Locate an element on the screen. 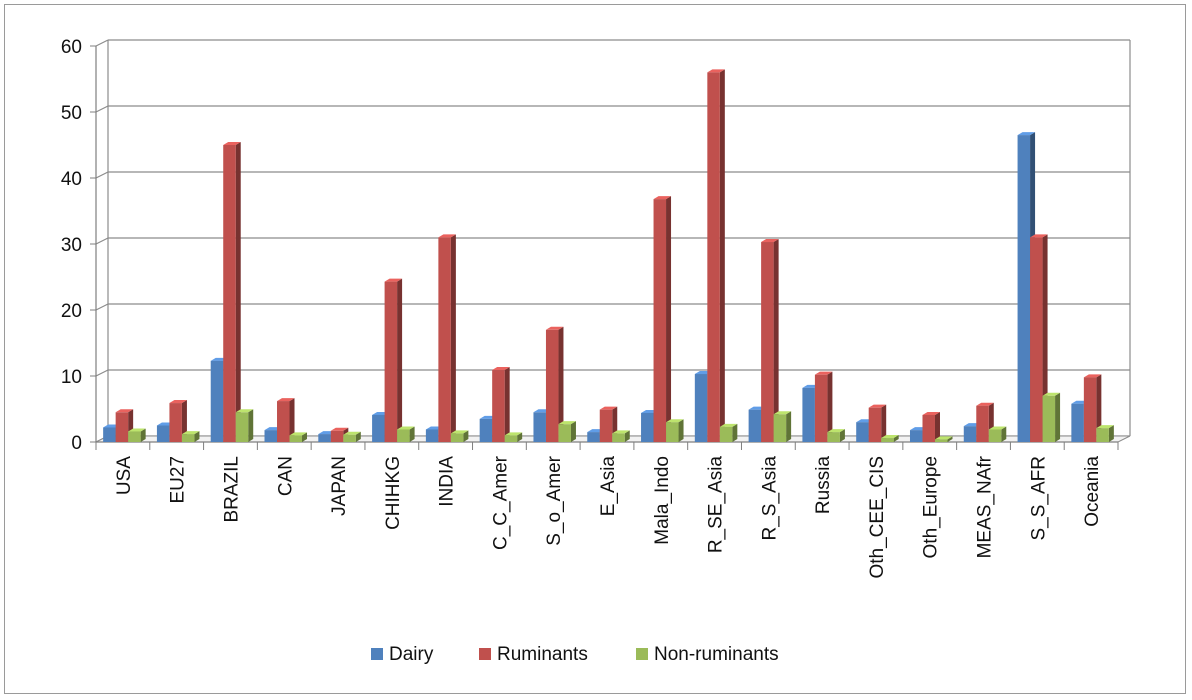 Image resolution: width=1192 pixels, height=700 pixels. x-tick-label: INDIA is located at coordinates (447, 481).